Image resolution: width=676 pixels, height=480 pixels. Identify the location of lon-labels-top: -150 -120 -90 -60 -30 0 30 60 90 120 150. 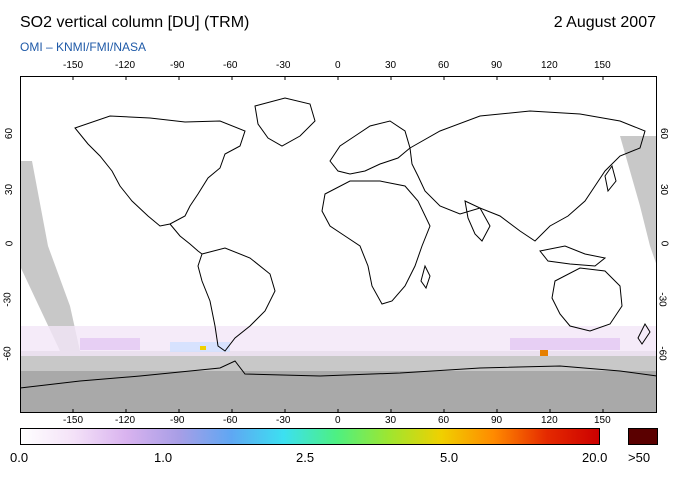
(338, 67).